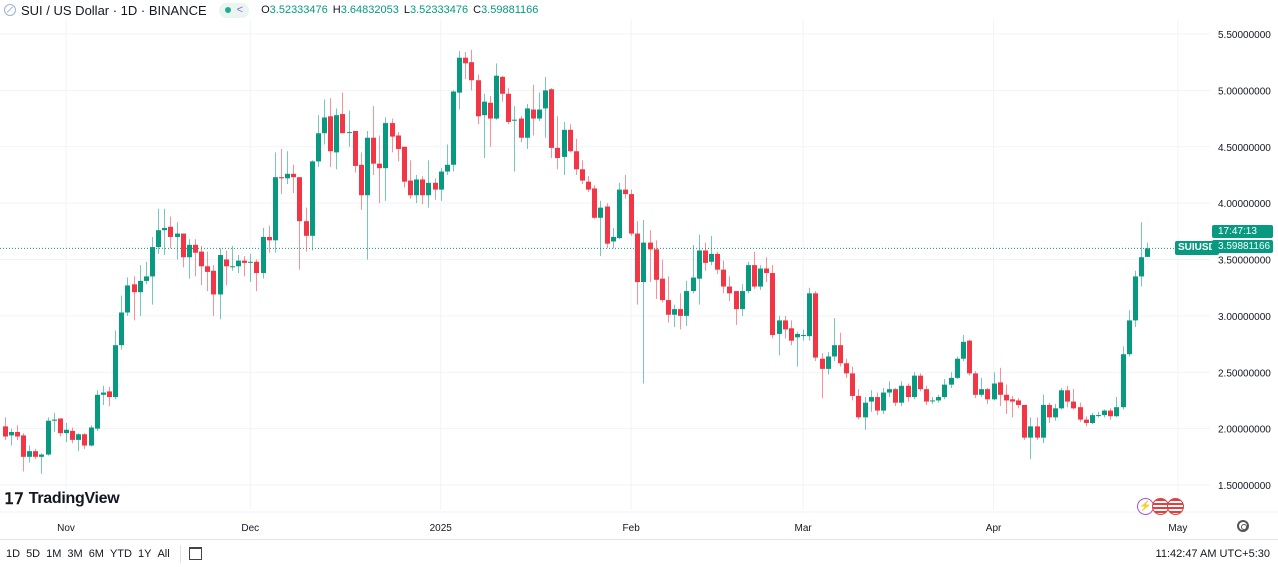  Describe the element at coordinates (75, 553) in the screenshot. I see `range-3m: 3M` at that location.